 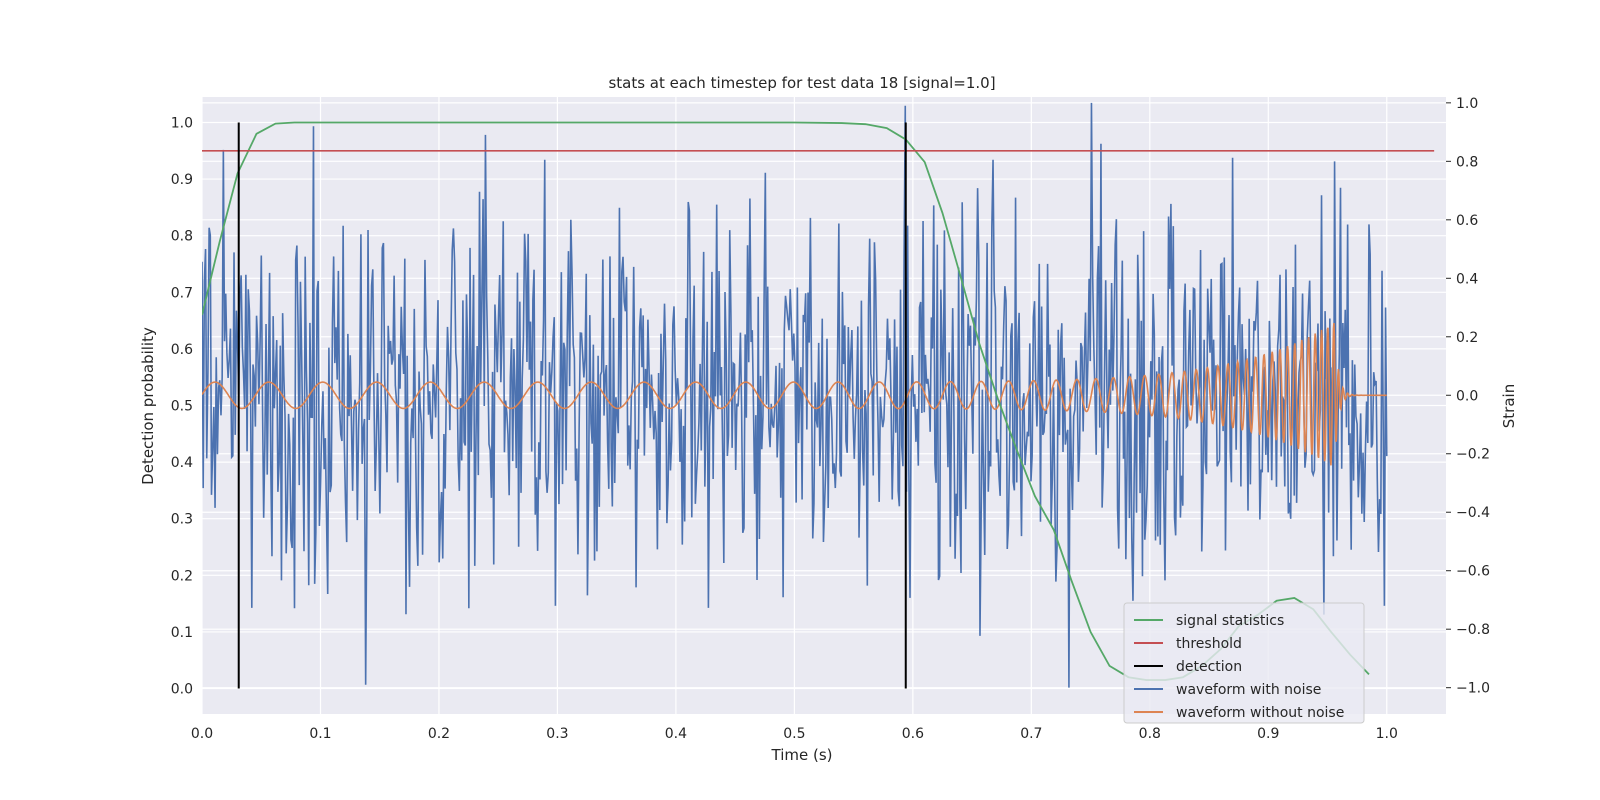 I want to click on x-axis-ticks: 0.0 0.1 0.2 0.3 0.4 0.5 0.6 0.7 0.8 0.9 1.0, so click(x=794, y=734).